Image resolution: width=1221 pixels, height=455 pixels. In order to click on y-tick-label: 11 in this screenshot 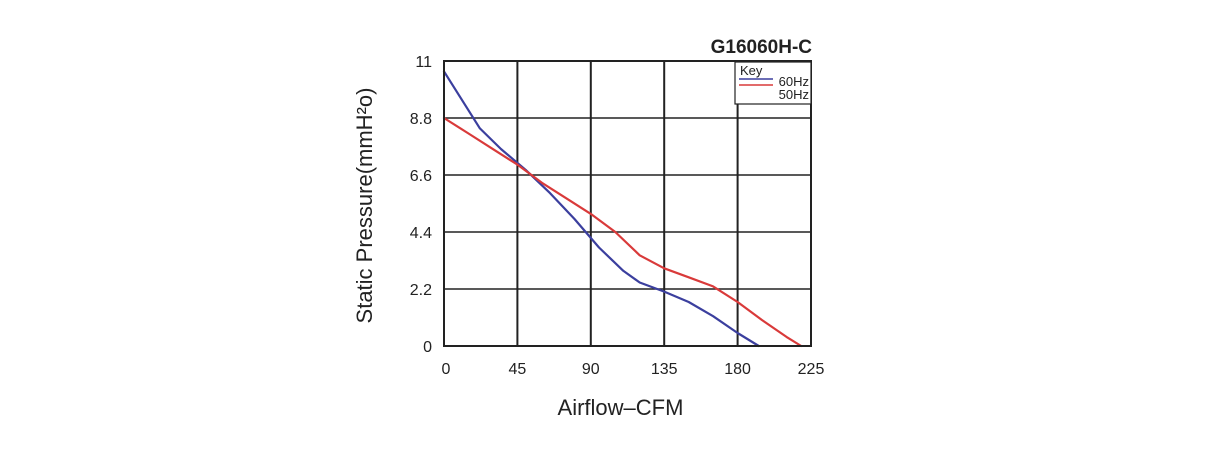, I will do `click(423, 62)`.